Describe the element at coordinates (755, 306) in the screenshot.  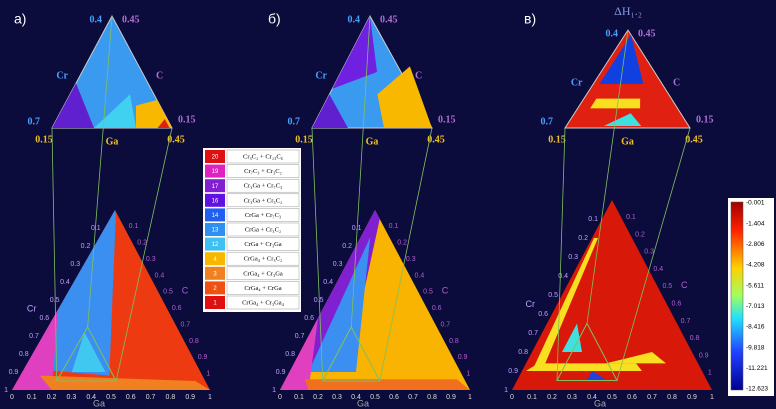
I see `colorbar-label: -7.013` at that location.